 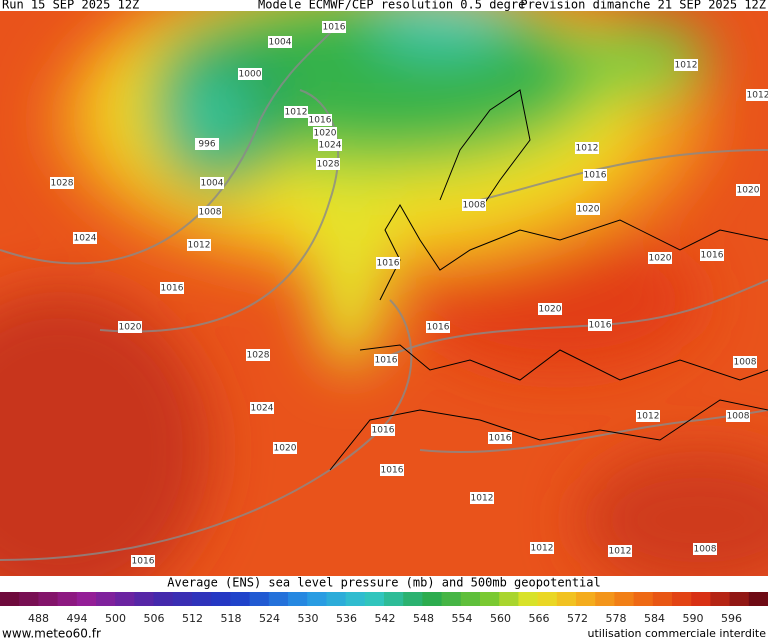 What do you see at coordinates (38, 618) in the screenshot?
I see `colorbar-tick-label: 488` at bounding box center [38, 618].